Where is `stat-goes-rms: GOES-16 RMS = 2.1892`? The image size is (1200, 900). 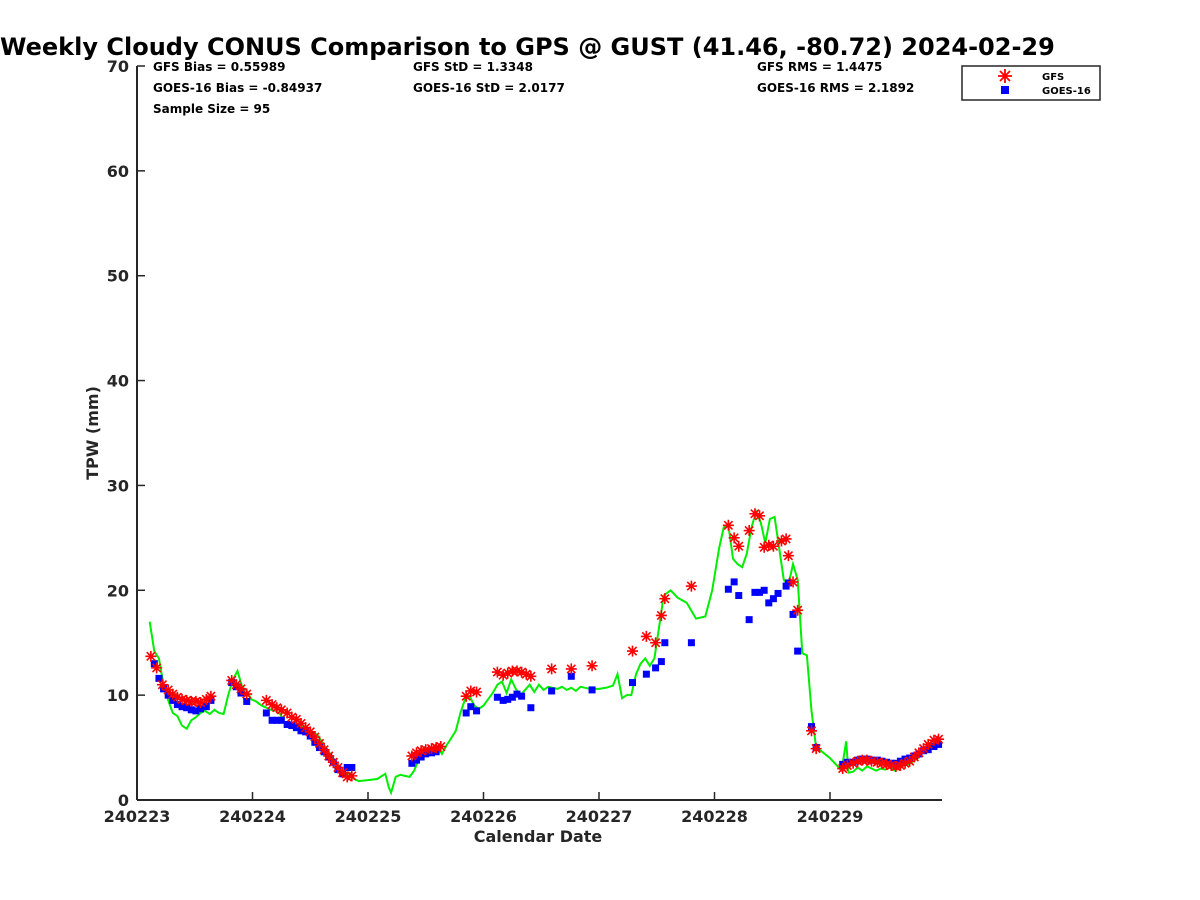 stat-goes-rms: GOES-16 RMS = 2.1892 is located at coordinates (835, 88).